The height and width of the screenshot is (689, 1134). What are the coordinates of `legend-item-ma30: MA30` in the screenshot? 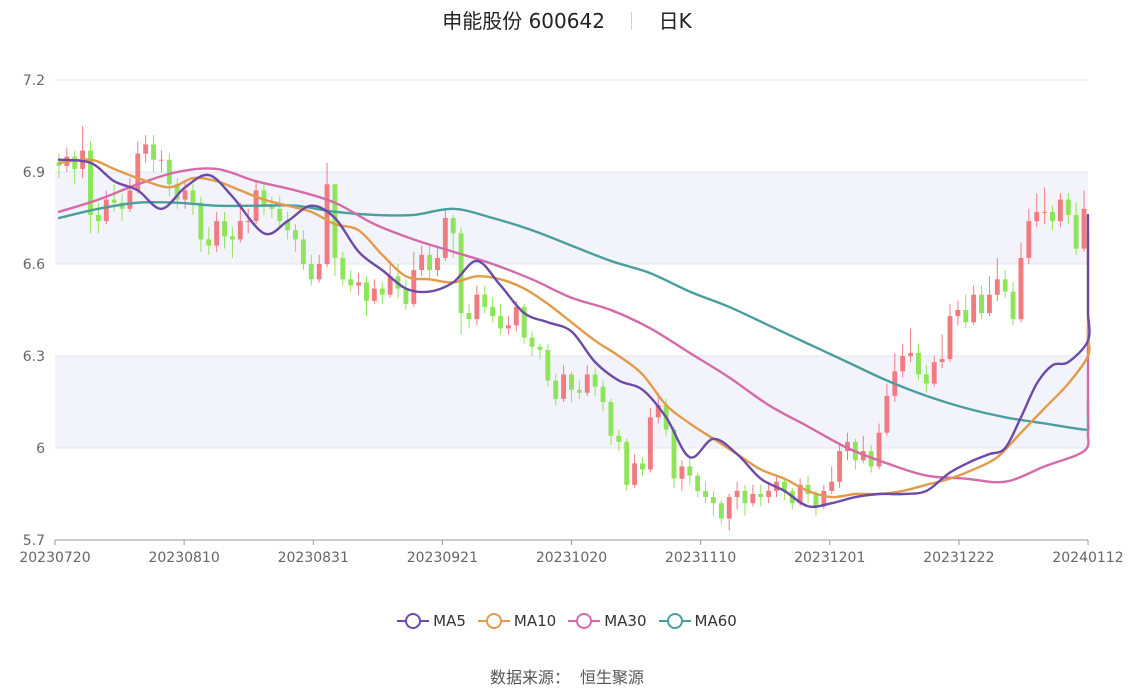 It's located at (607, 621).